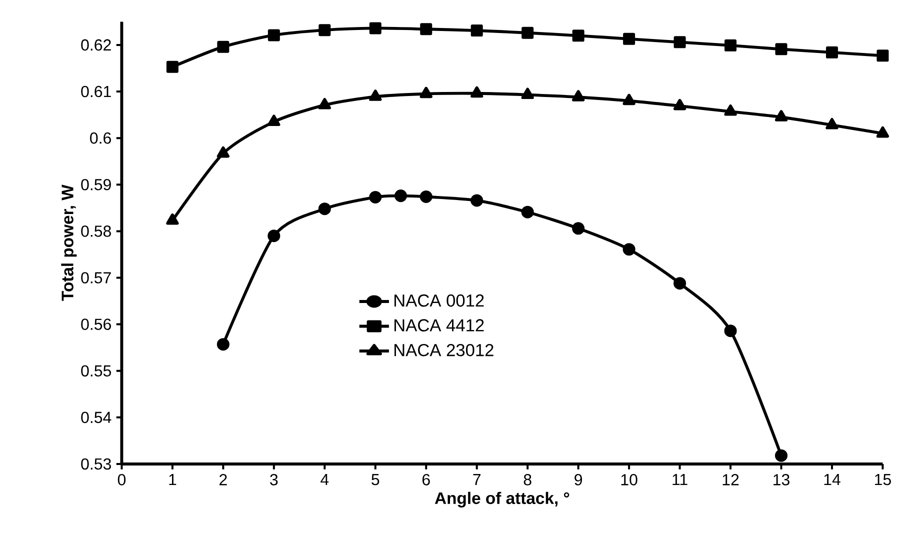 The height and width of the screenshot is (548, 902). What do you see at coordinates (96, 371) in the screenshot?
I see `y-tick-label: 0.55` at bounding box center [96, 371].